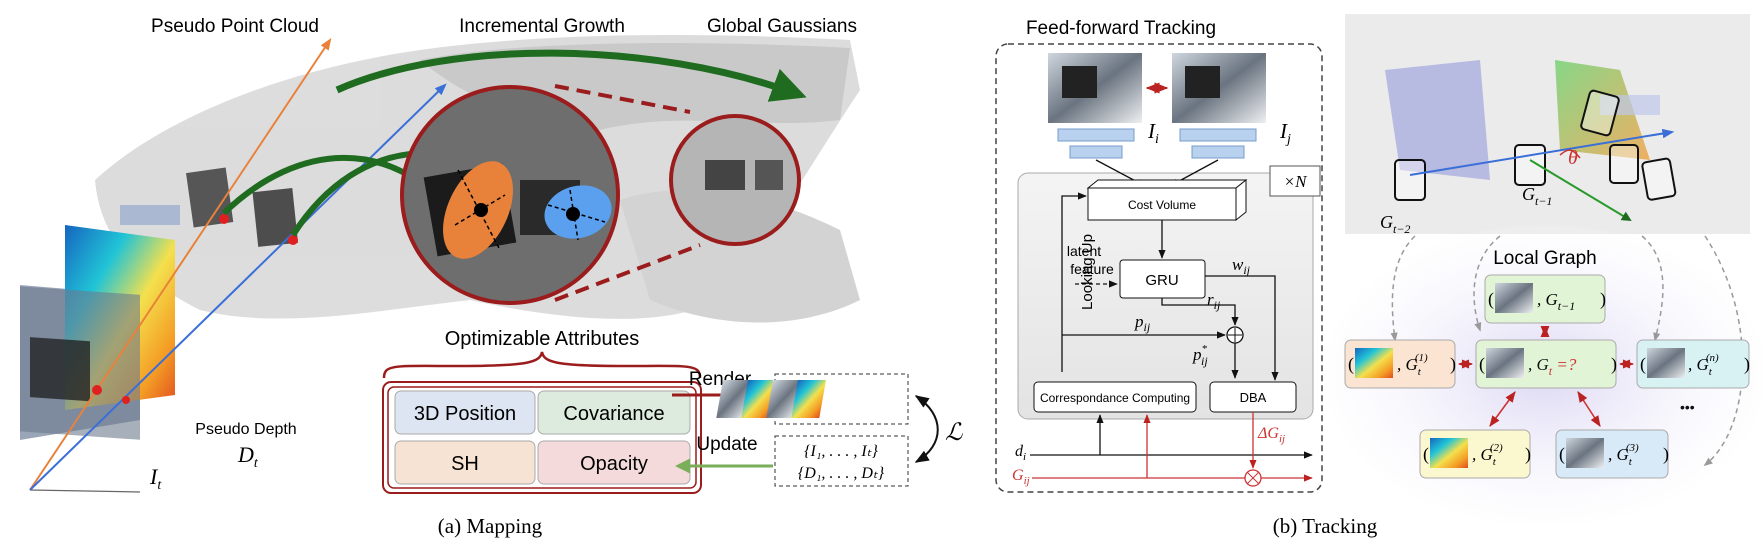 The image size is (1762, 544). Describe the element at coordinates (782, 26) in the screenshot. I see `title-global-gaussians: Global Gaussians` at that location.